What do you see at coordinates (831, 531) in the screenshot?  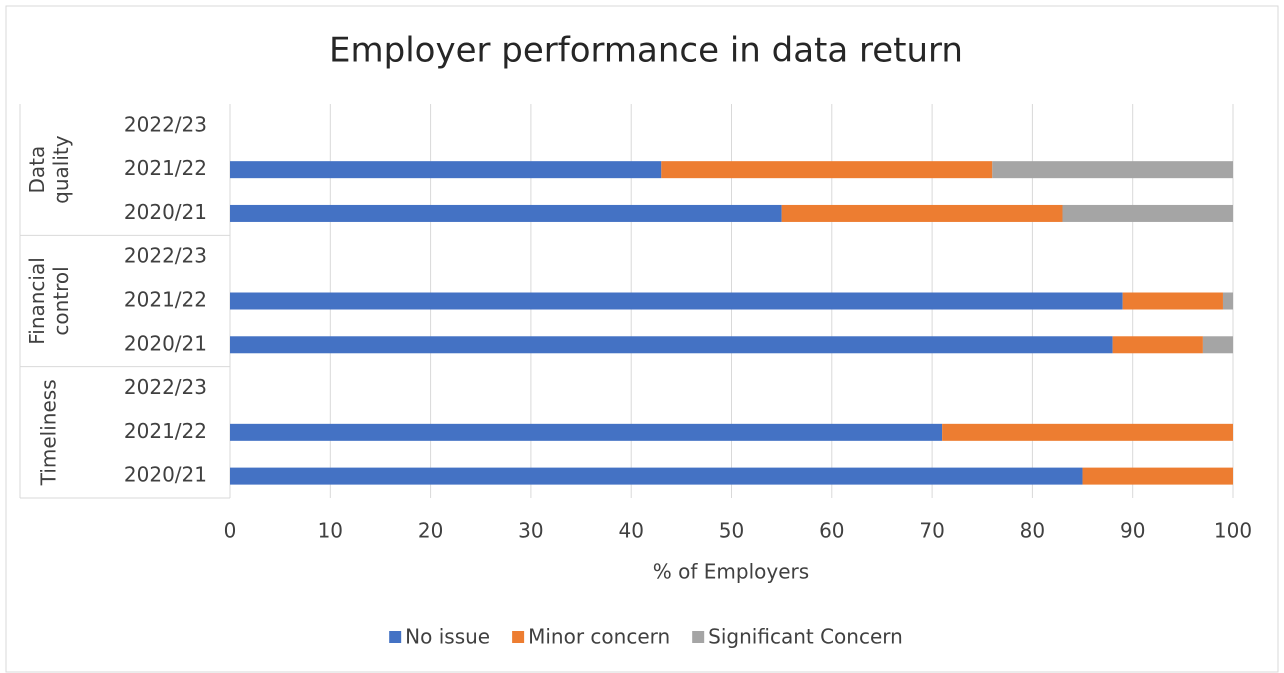 I see `x-tick-label: 60` at bounding box center [831, 531].